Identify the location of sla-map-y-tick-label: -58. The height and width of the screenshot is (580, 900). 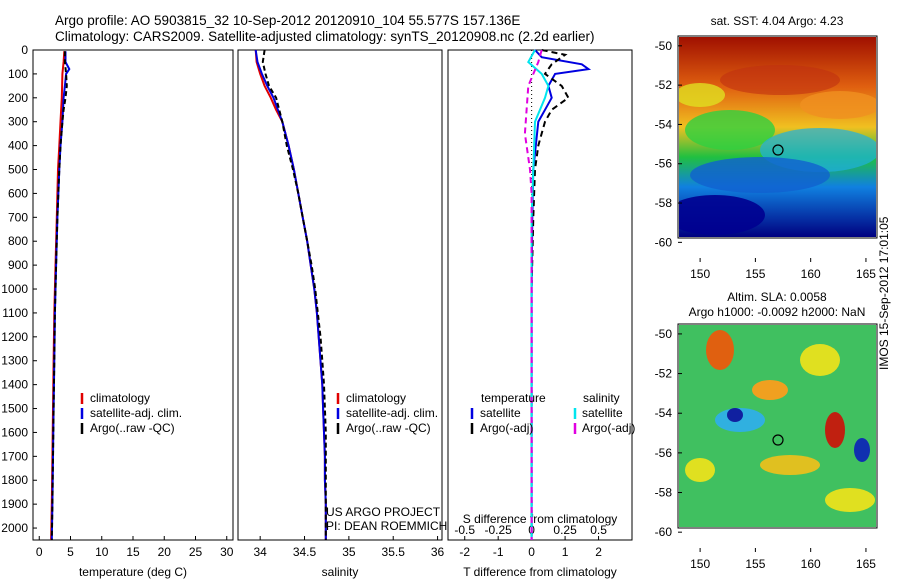
(664, 493).